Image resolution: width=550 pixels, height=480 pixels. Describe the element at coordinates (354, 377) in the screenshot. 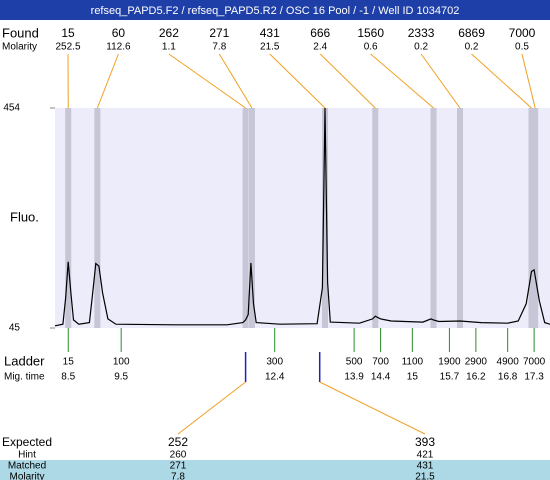

I see `ladder-time: 13.9` at that location.